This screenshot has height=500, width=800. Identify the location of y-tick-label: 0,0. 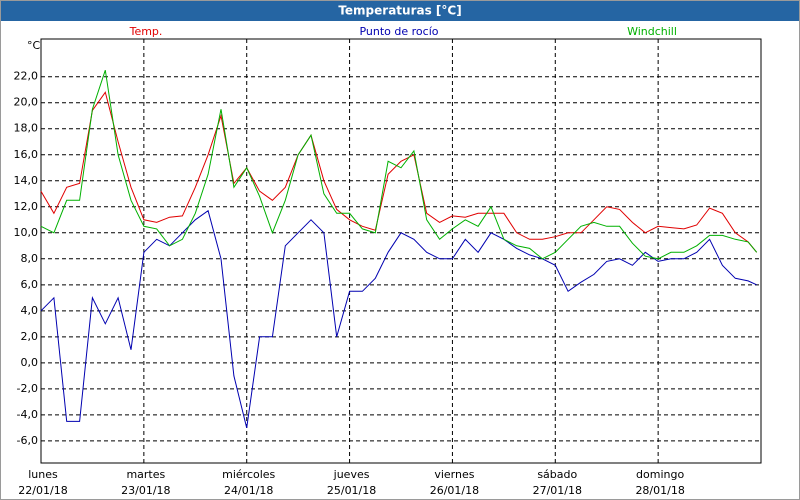
(30, 362).